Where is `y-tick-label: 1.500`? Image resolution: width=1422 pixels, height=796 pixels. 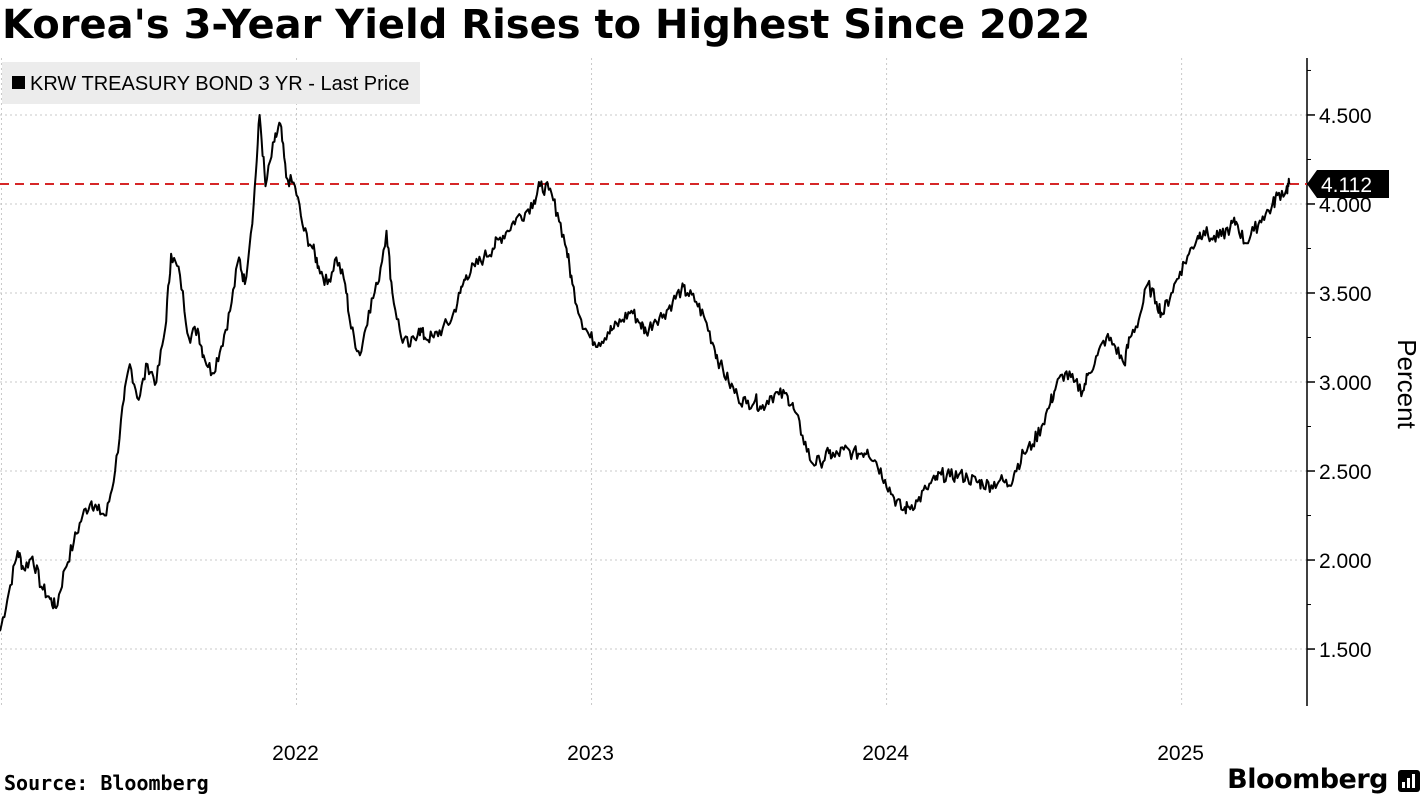
y-tick-label: 1.500 is located at coordinates (1345, 650).